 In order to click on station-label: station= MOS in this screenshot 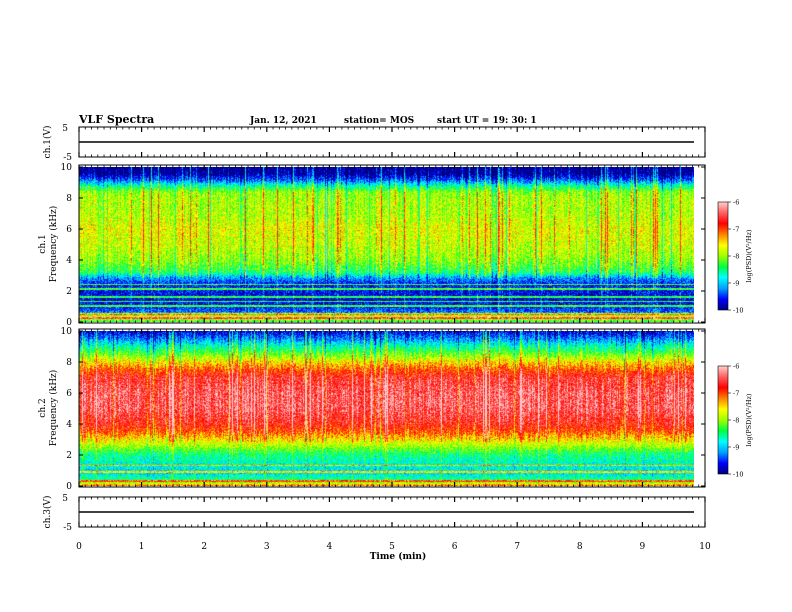, I will do `click(379, 121)`.